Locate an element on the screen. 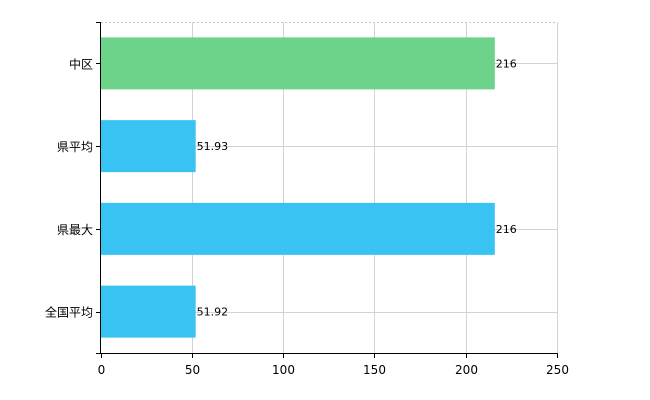  y-tick-label: 中区 is located at coordinates (81, 63).